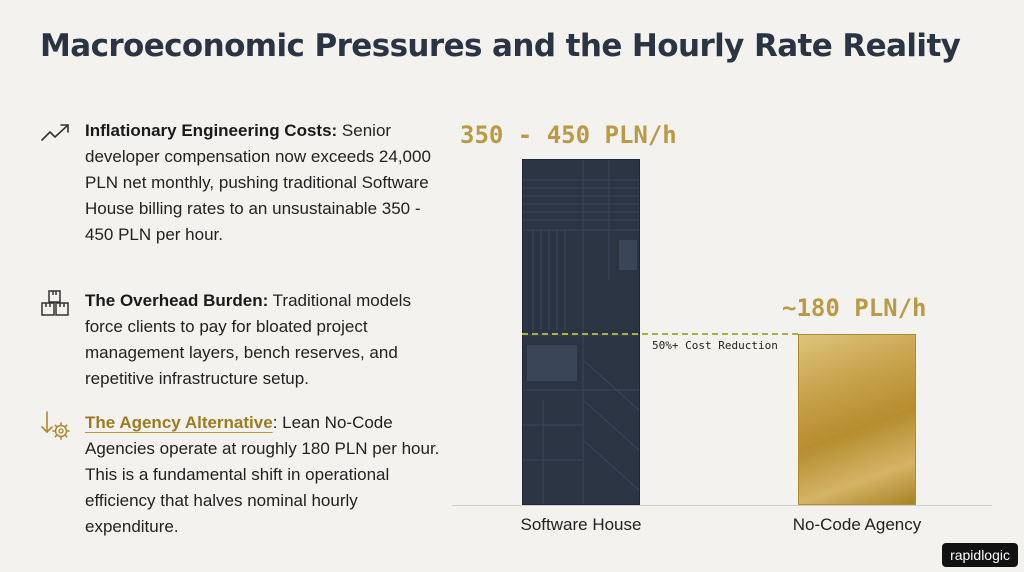  Describe the element at coordinates (660, 334) in the screenshot. I see `cost-reduction-line` at that location.